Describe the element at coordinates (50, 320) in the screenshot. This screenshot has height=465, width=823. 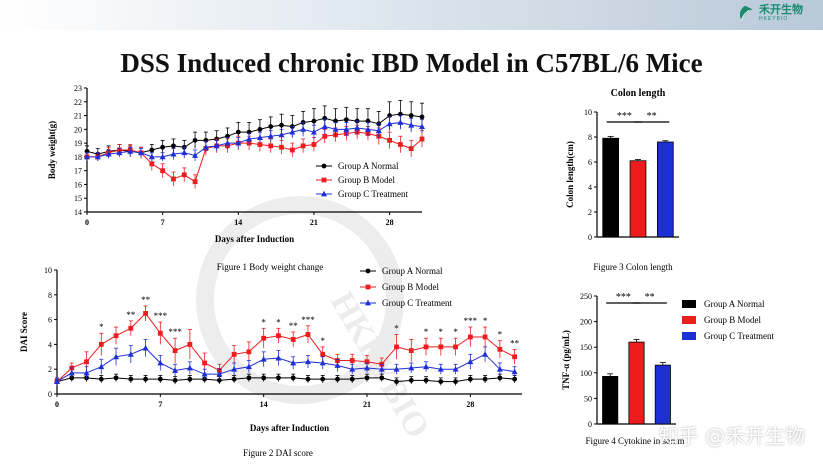
I see `y-tick-label: 6` at that location.